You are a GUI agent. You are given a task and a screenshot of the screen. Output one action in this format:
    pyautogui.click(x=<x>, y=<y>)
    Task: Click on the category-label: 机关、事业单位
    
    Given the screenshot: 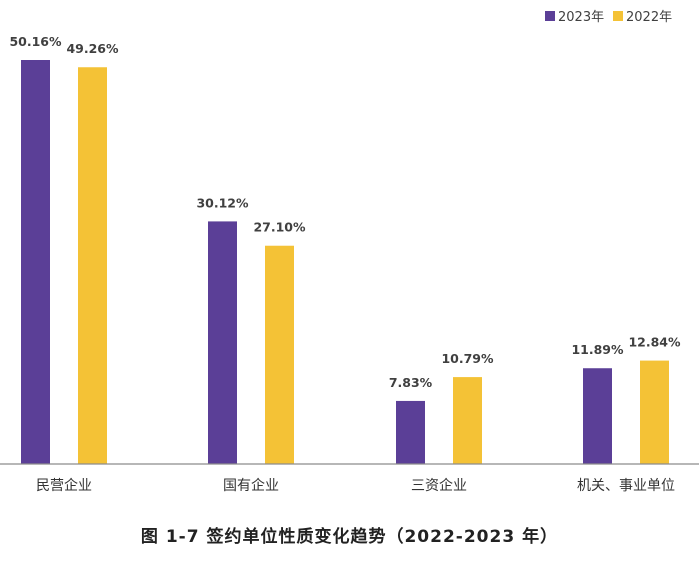 What is the action you would take?
    pyautogui.click(x=626, y=486)
    